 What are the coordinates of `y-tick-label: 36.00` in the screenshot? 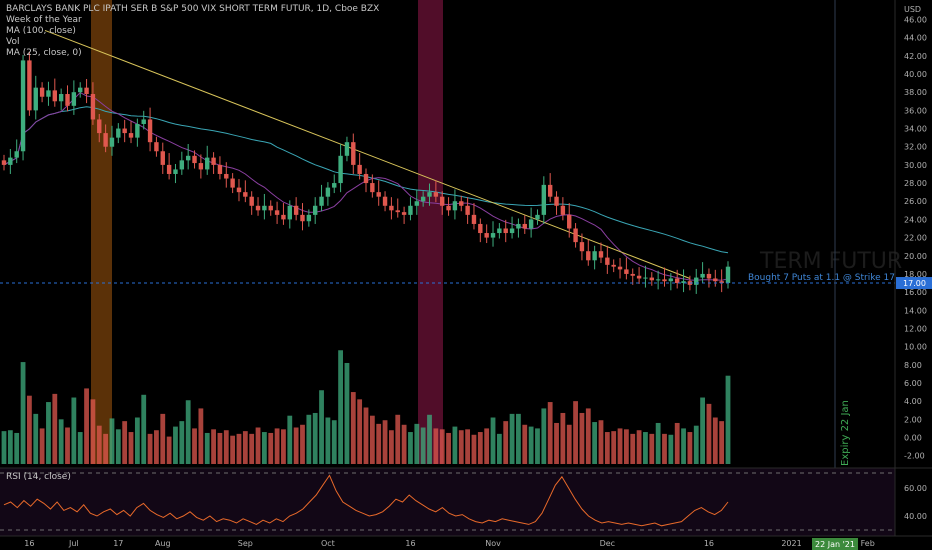 It's located at (915, 110).